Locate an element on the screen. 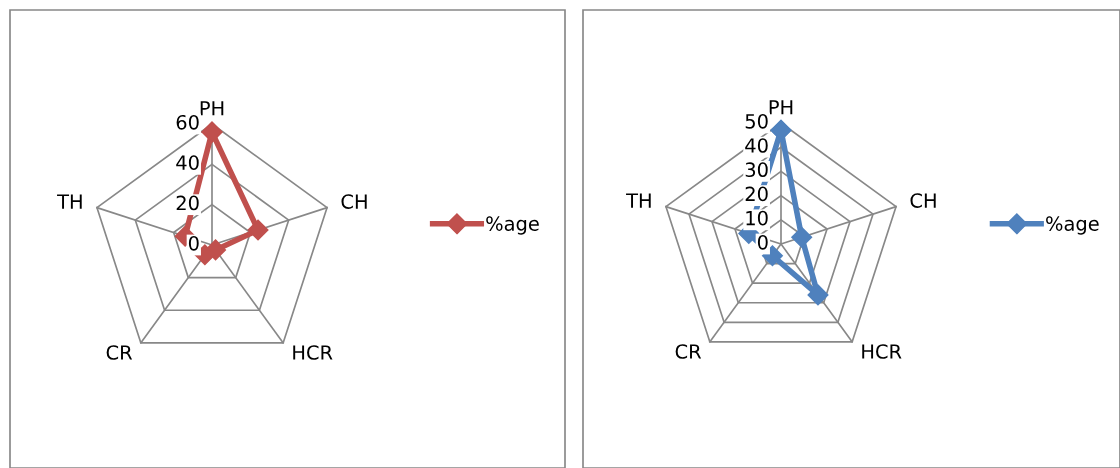 The height and width of the screenshot is (468, 1120). y-tick-label: 60 is located at coordinates (187, 122).